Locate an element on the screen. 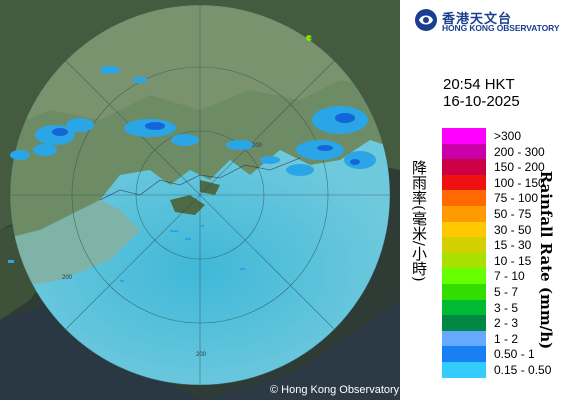 This screenshot has height=400, width=577. legend-label: 15 - 30 is located at coordinates (513, 245).